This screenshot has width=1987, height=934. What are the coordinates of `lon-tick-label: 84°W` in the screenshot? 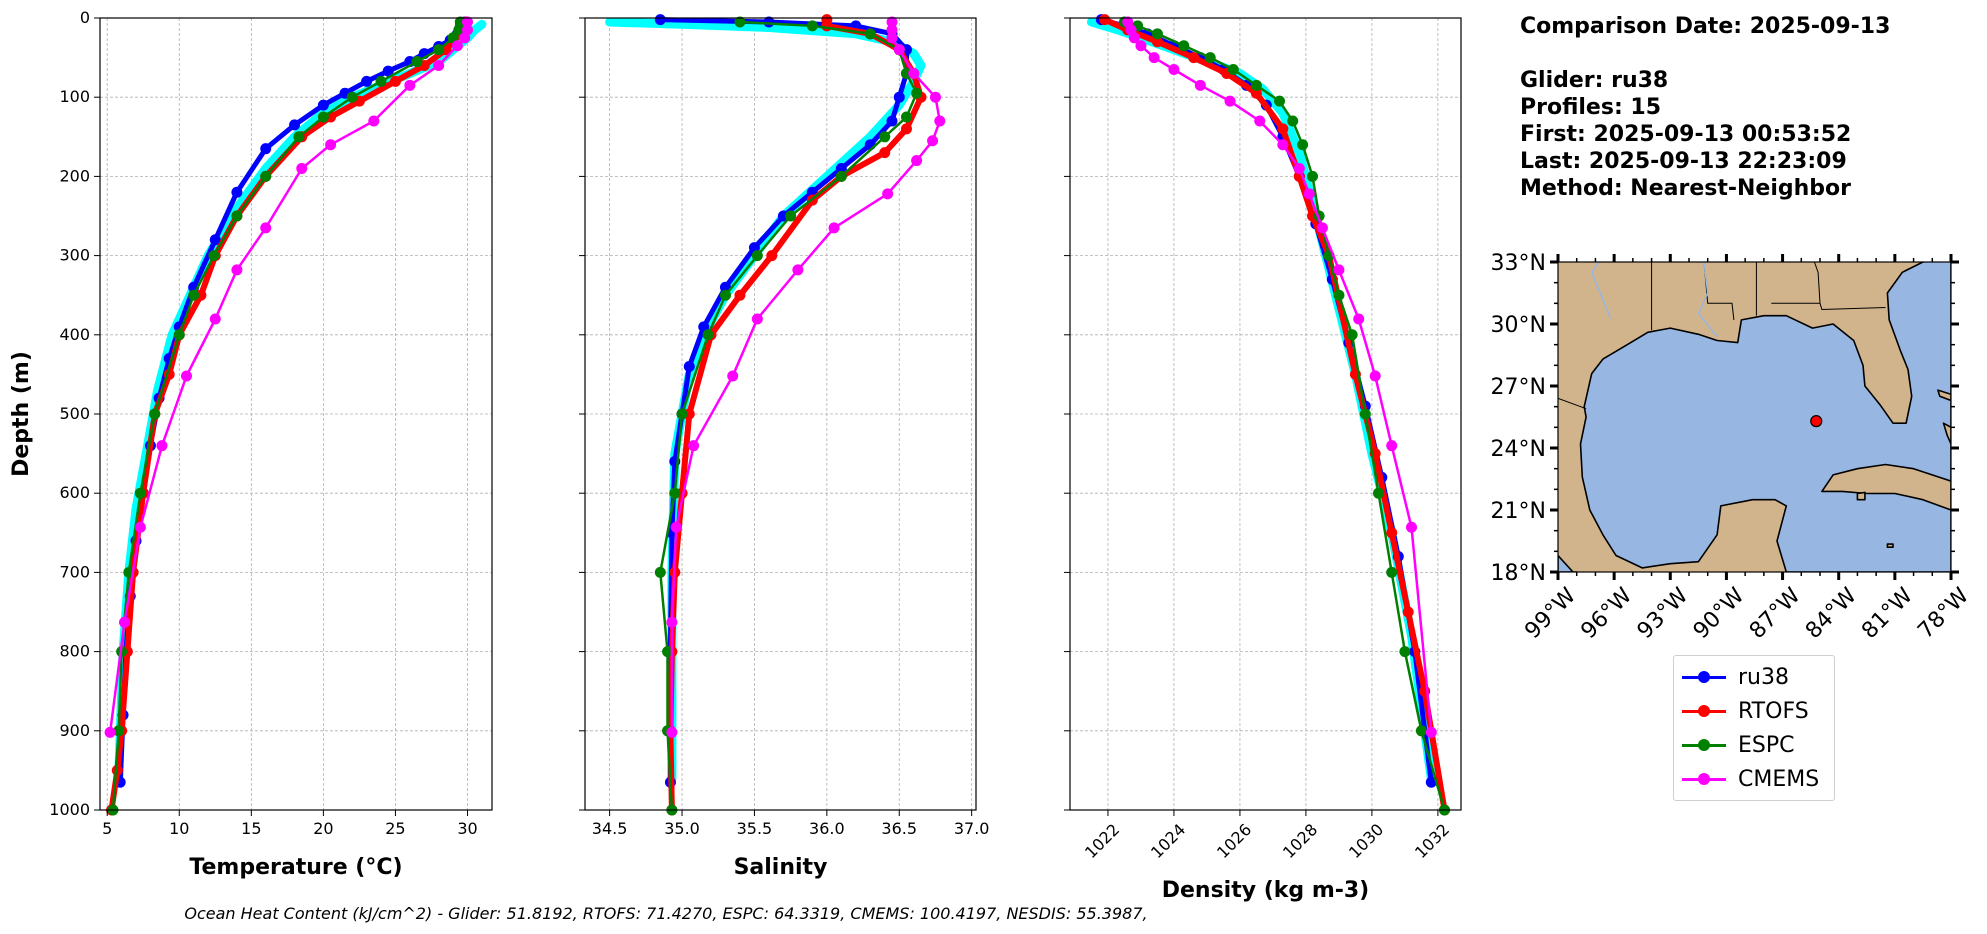 It's located at (1831, 613).